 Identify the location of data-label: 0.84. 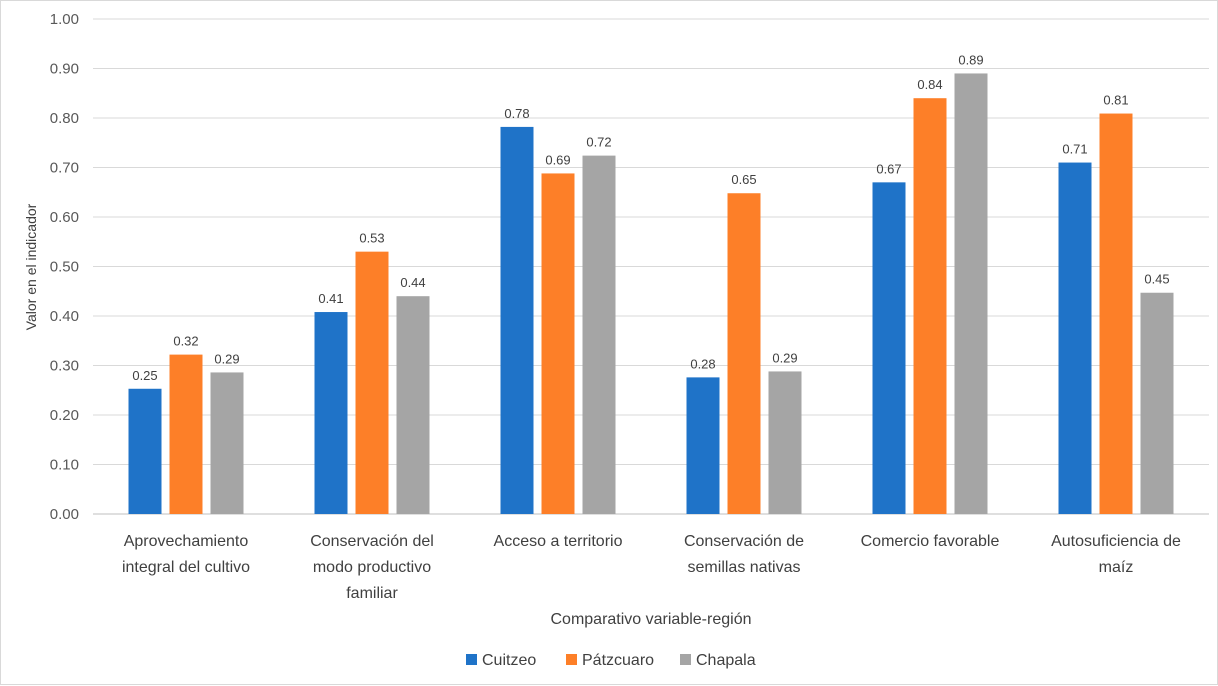
(929, 84).